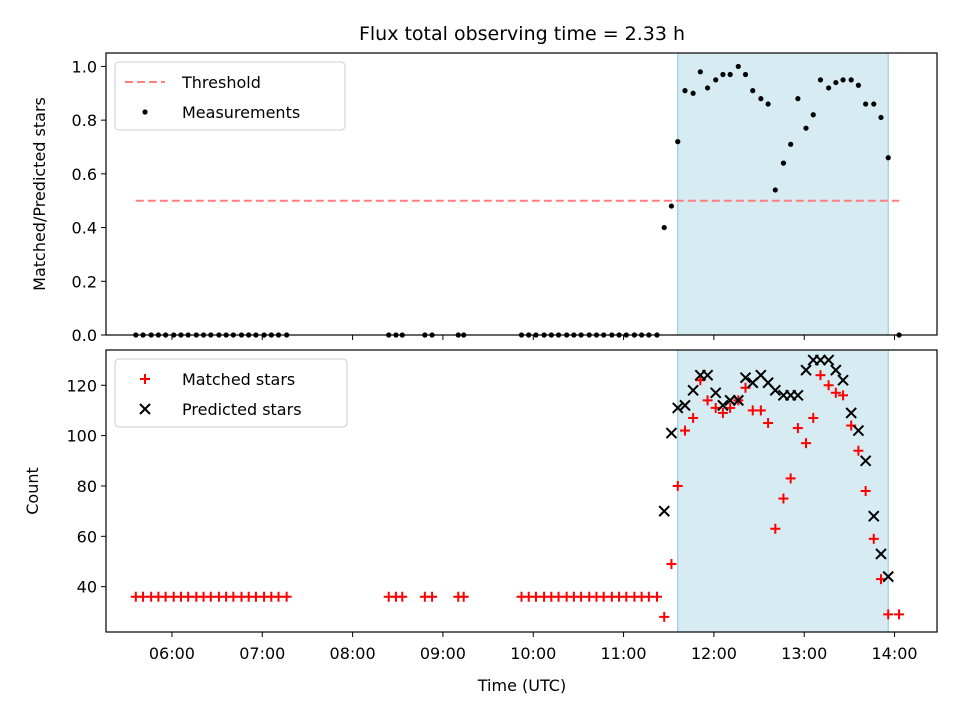 Image resolution: width=960 pixels, height=720 pixels. What do you see at coordinates (624, 653) in the screenshot?
I see `x-tick-label: 11:00` at bounding box center [624, 653].